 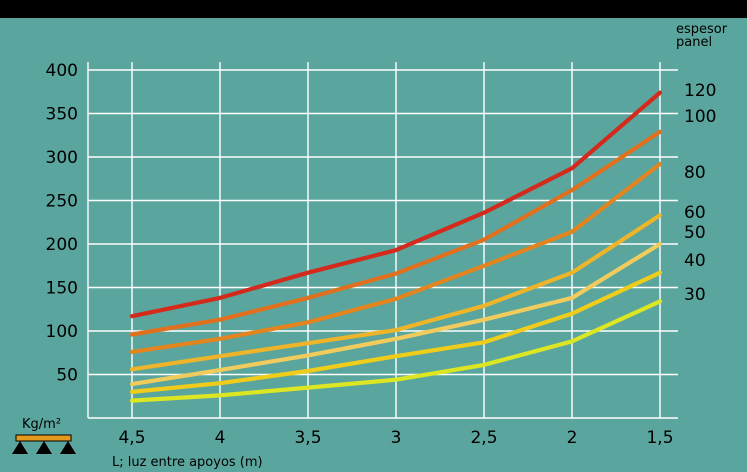 What do you see at coordinates (62, 115) in the screenshot?
I see `y-tick-label: 350` at bounding box center [62, 115].